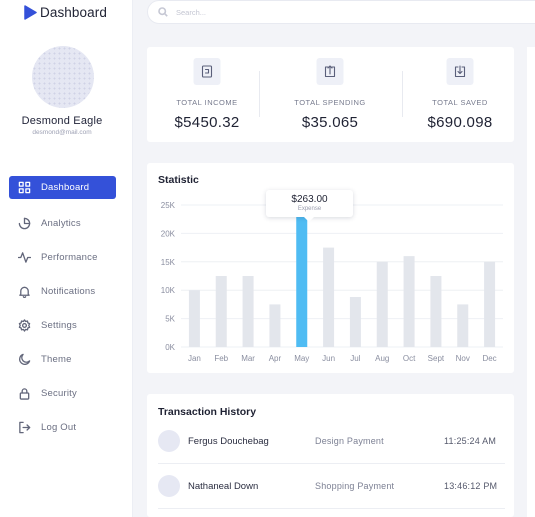  I want to click on search-bar, so click(341, 12).